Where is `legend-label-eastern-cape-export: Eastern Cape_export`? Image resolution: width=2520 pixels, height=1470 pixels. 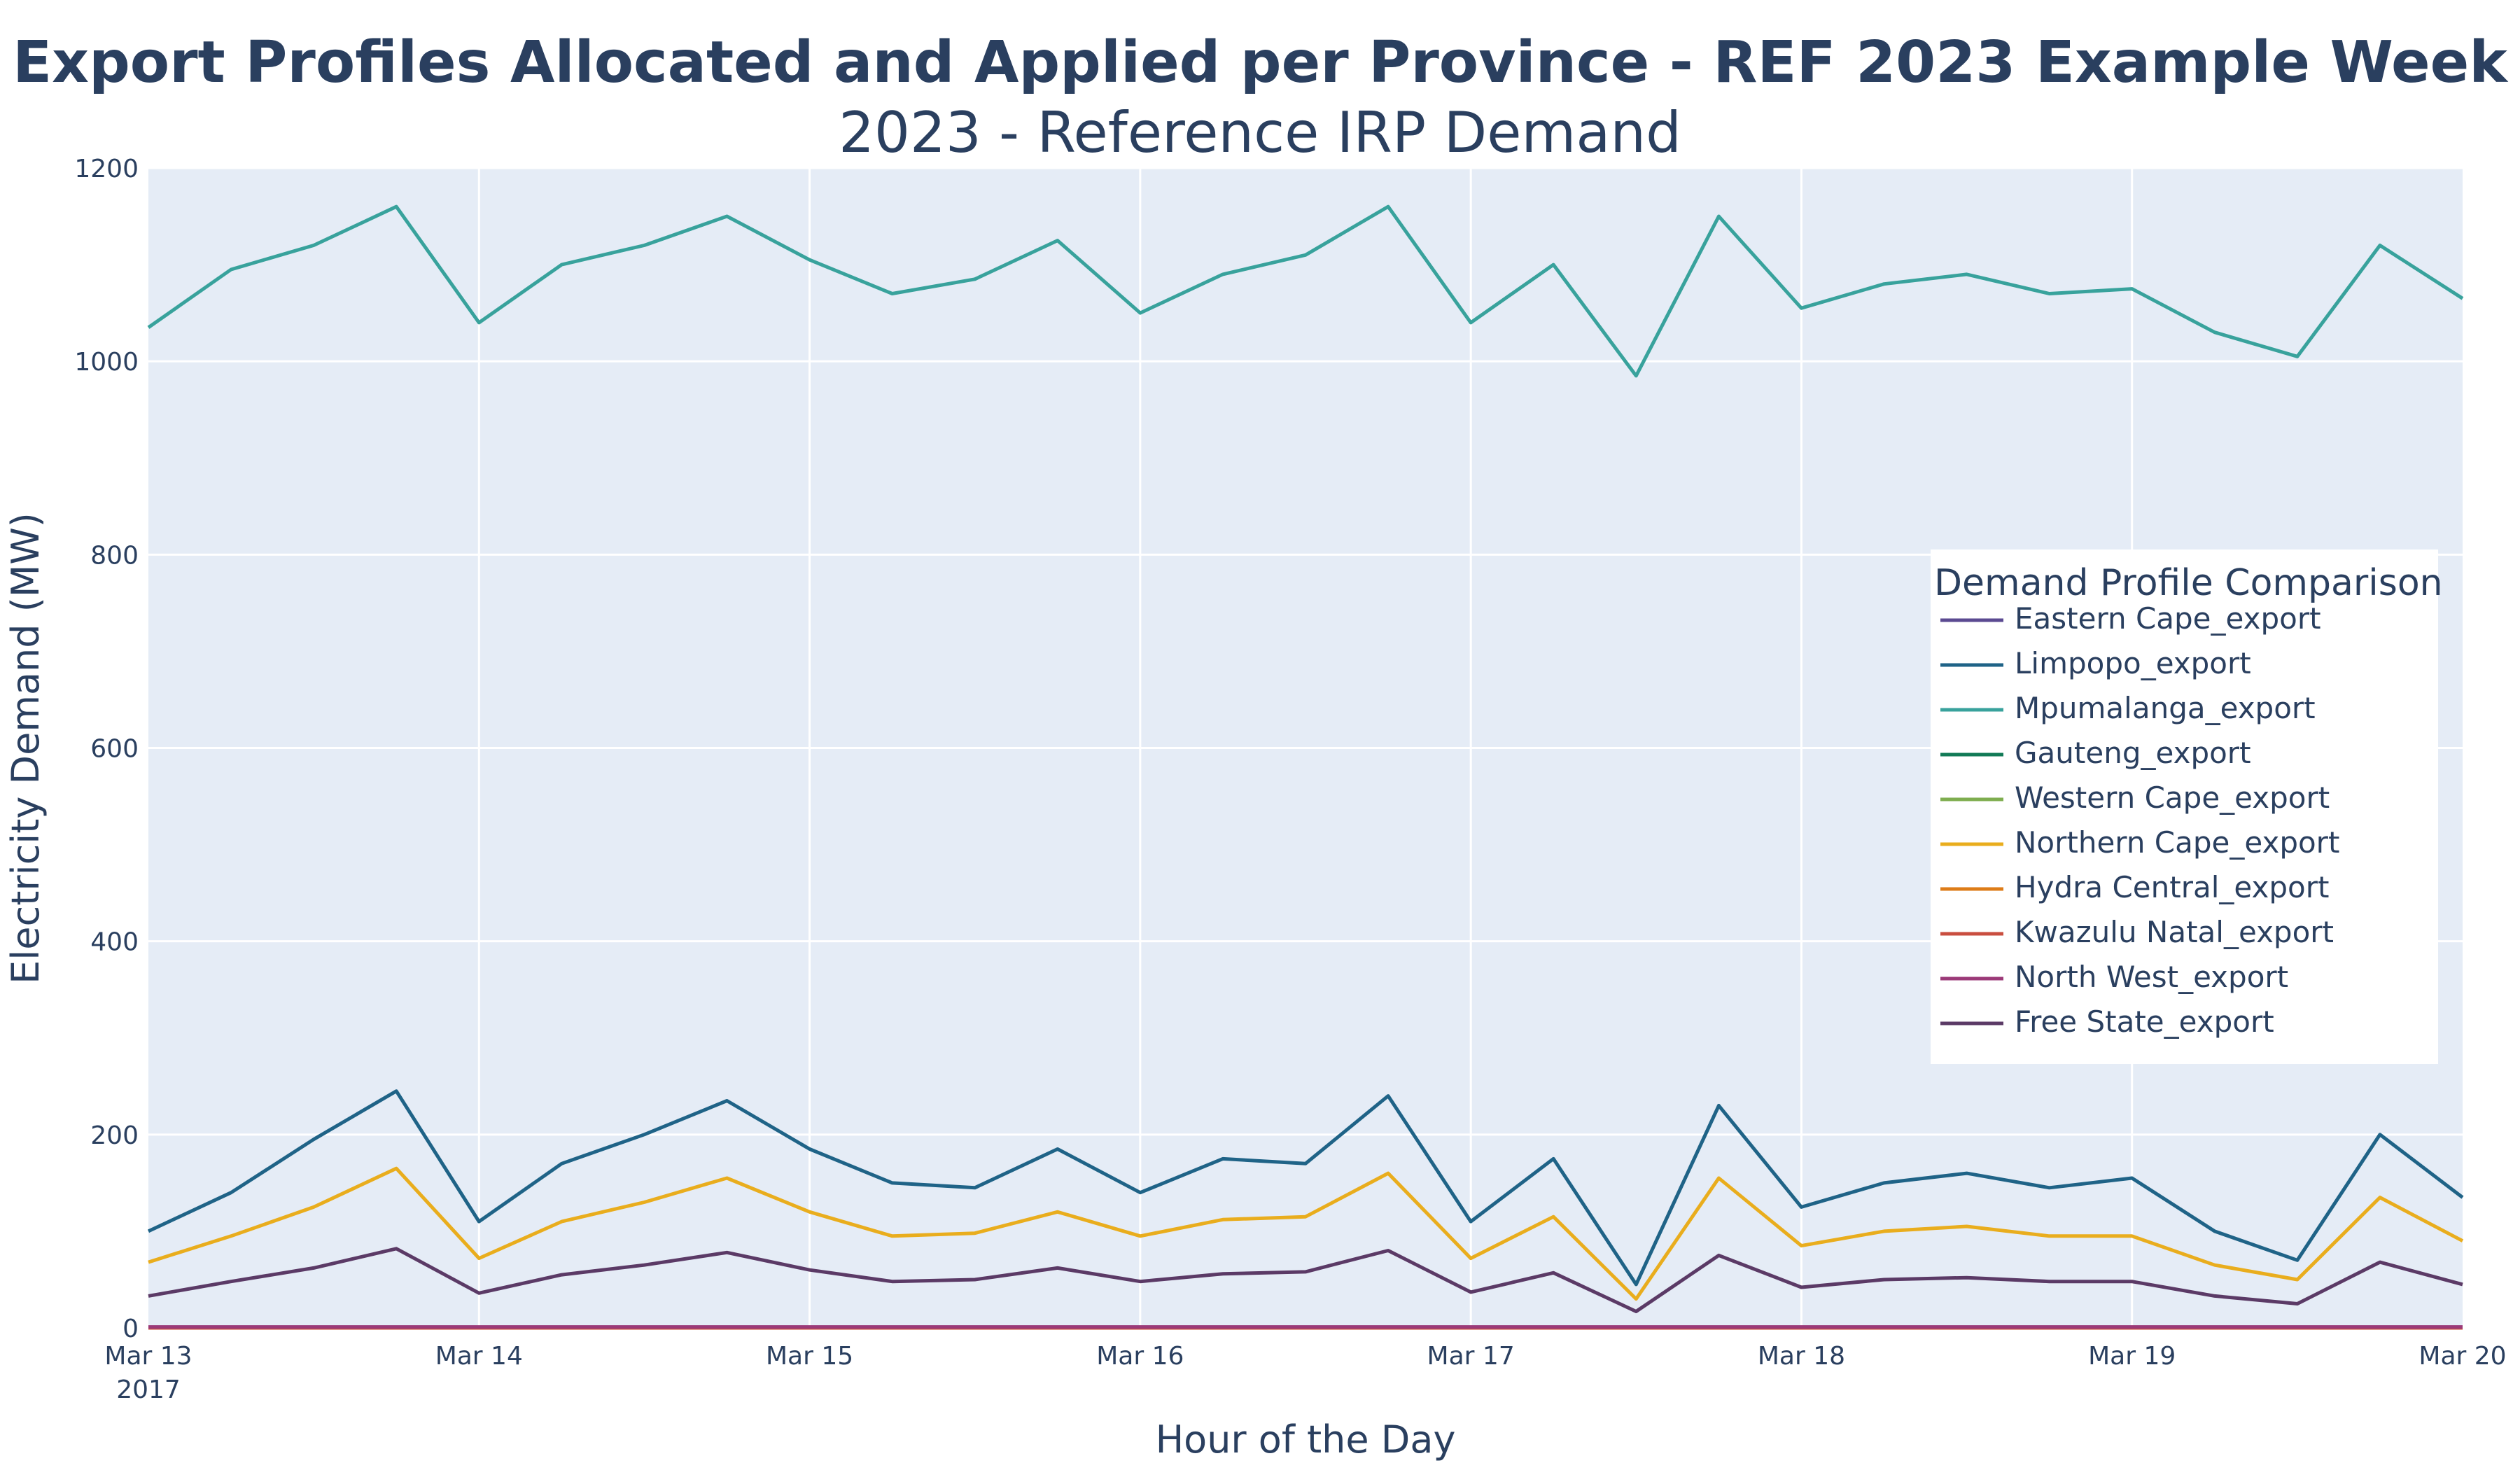
legend-label-eastern-cape-export: Eastern Cape_export is located at coordinates (2168, 618).